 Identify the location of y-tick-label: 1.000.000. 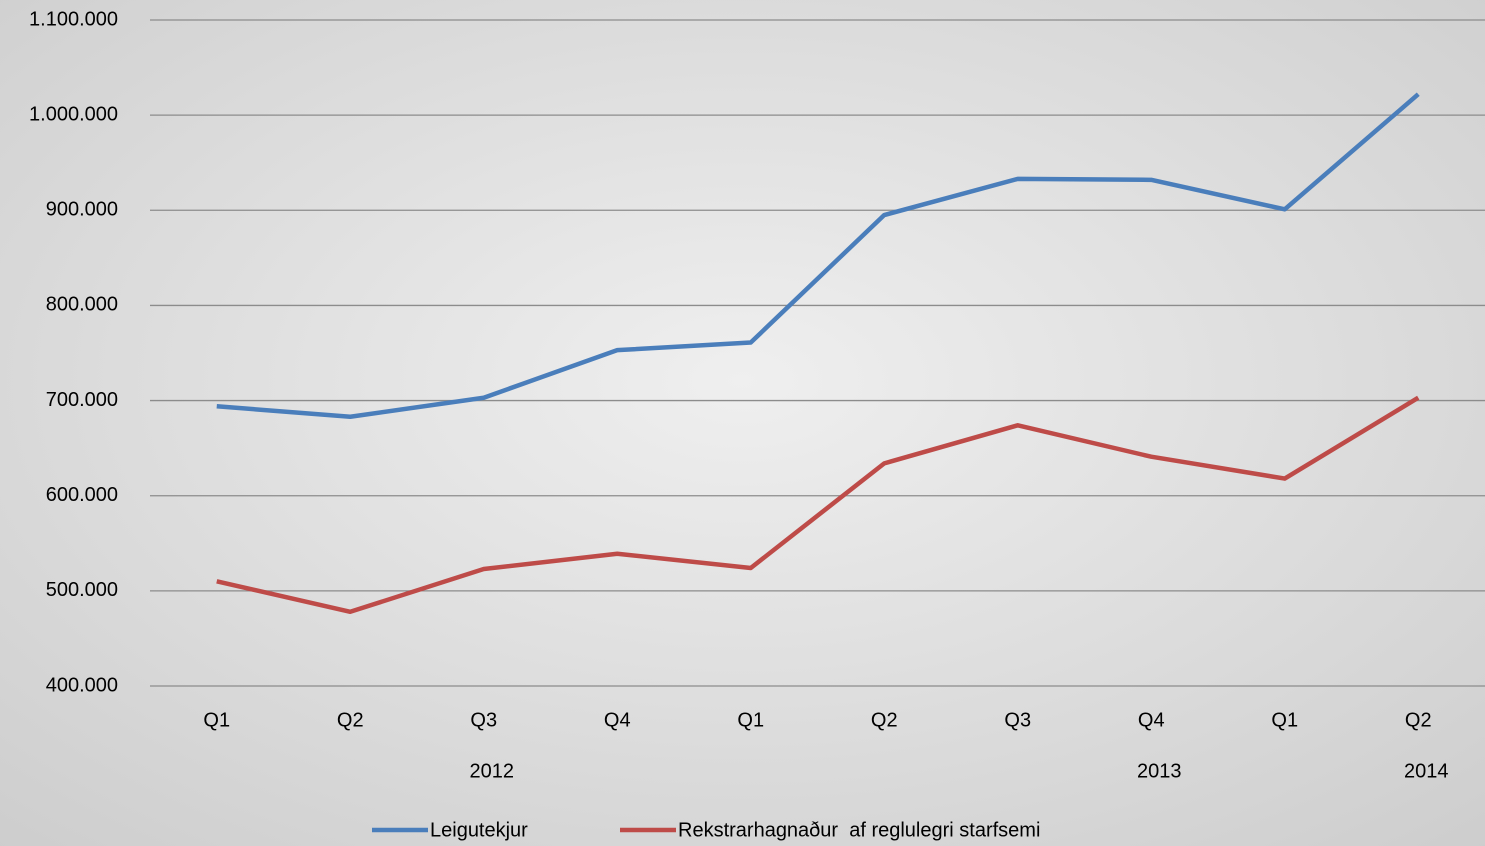
(73, 114).